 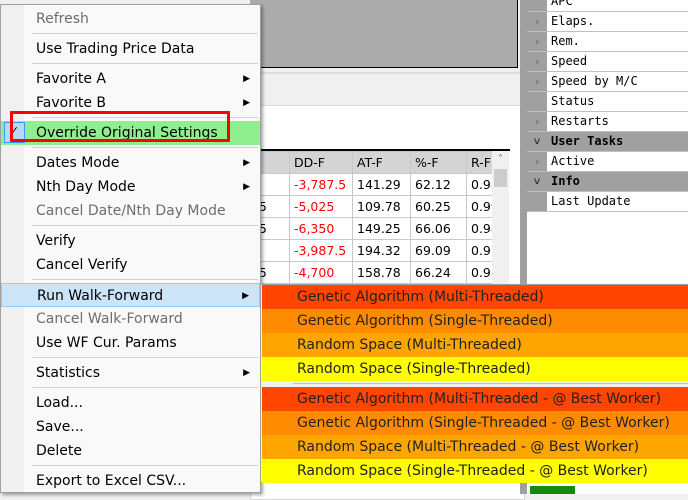 What do you see at coordinates (130, 163) in the screenshot?
I see `menu-item-dates-mode: Dates Mode ▶` at bounding box center [130, 163].